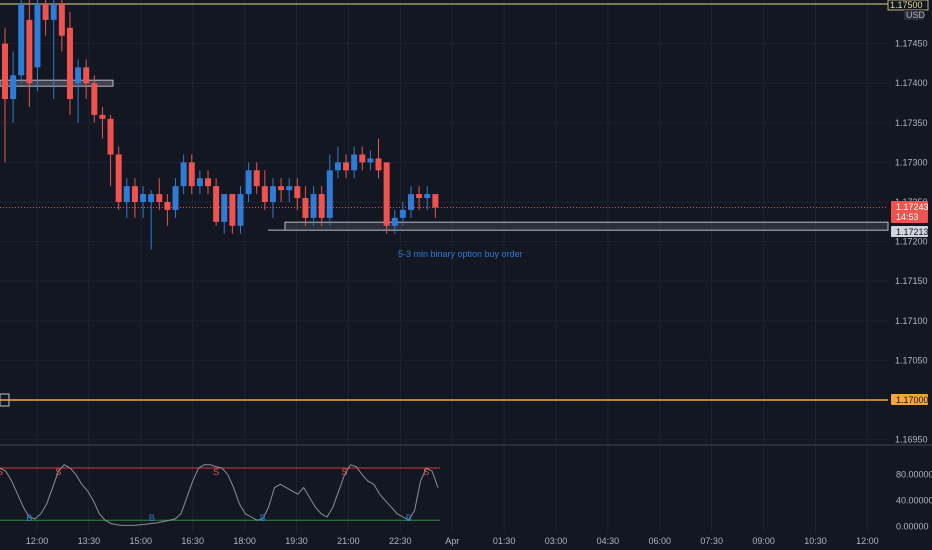 The height and width of the screenshot is (550, 932). I want to click on oscillator-pane, so click(220, 495).